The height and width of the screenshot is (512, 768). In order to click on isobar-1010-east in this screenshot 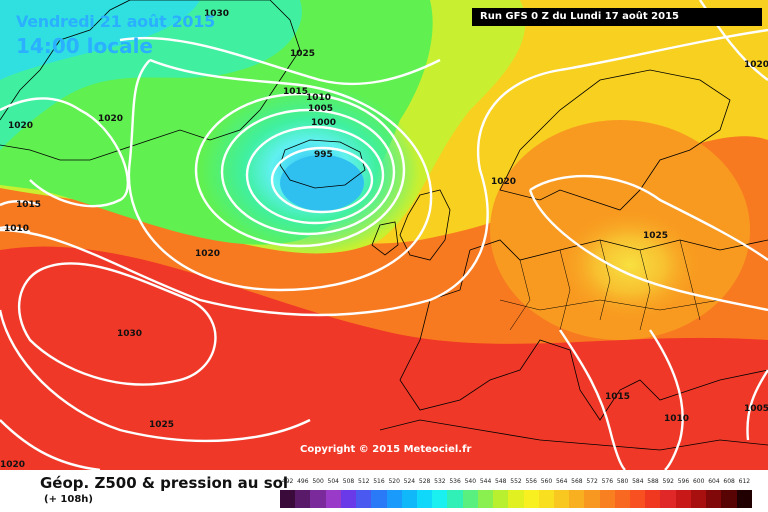, I will do `click(666, 399)`.